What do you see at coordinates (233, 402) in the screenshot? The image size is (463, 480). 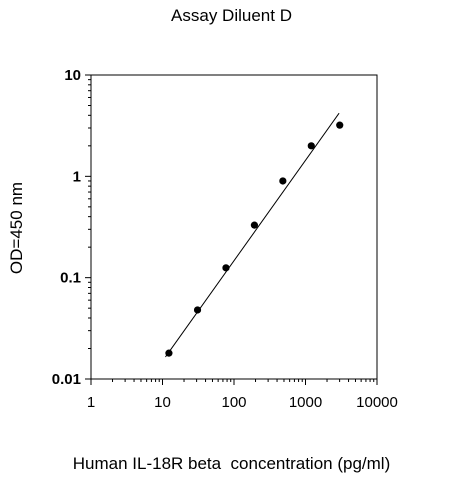 I see `x-tick-label: 100` at bounding box center [233, 402].